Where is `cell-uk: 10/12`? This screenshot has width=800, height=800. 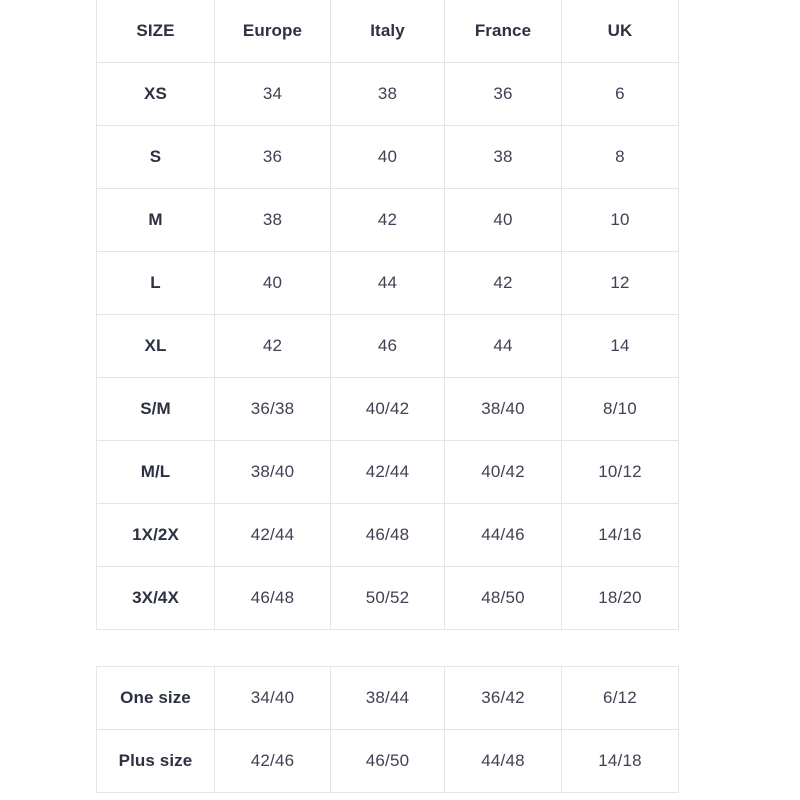 cell-uk: 10/12 is located at coordinates (620, 472).